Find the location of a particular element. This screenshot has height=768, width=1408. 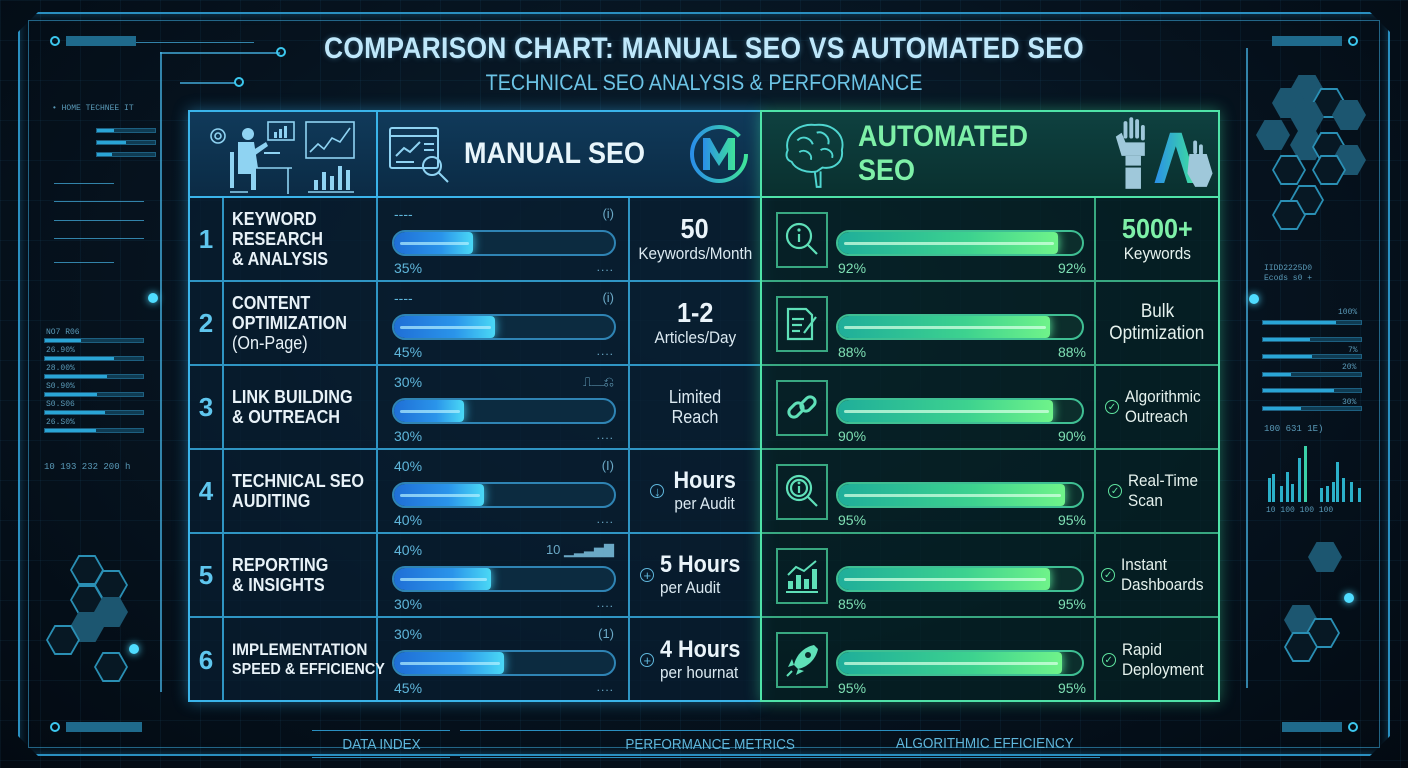

row-number: 1 is located at coordinates (207, 239).